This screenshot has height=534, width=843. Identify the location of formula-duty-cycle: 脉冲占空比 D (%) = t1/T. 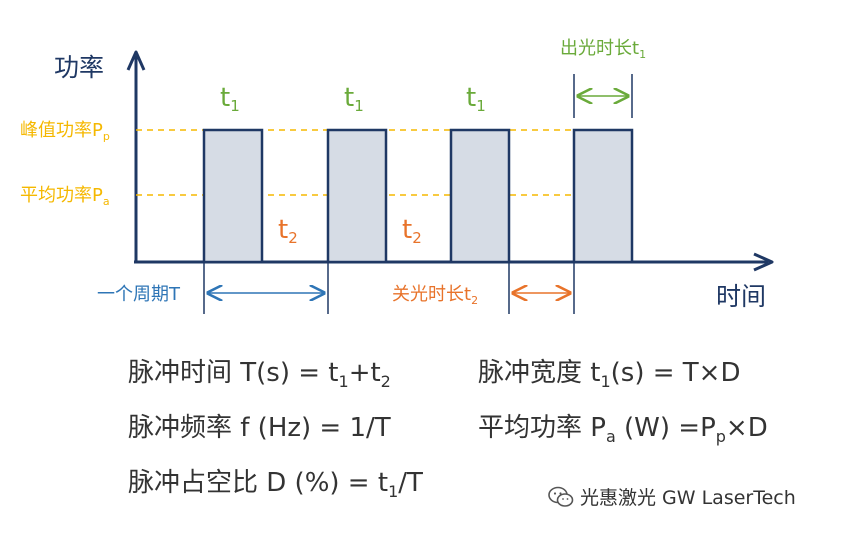
(275, 484).